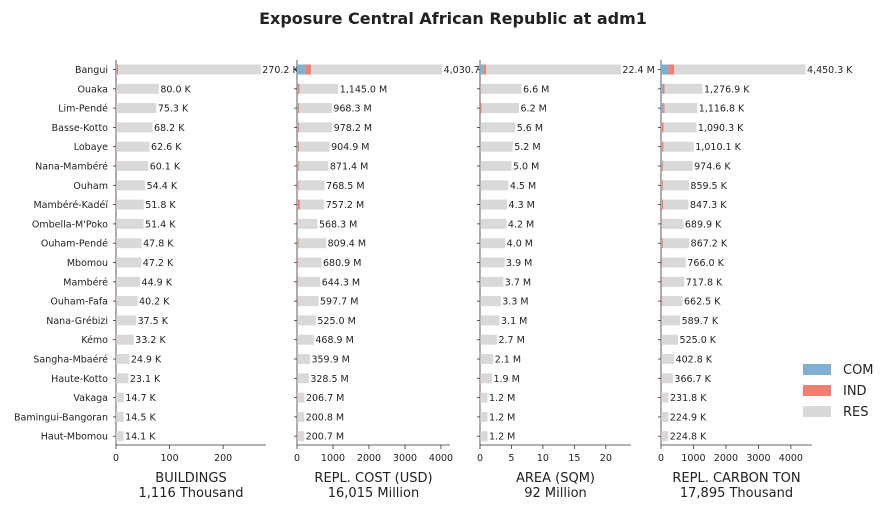 The image size is (890, 510). What do you see at coordinates (342, 263) in the screenshot?
I see `value-label: 680.9 M` at bounding box center [342, 263].